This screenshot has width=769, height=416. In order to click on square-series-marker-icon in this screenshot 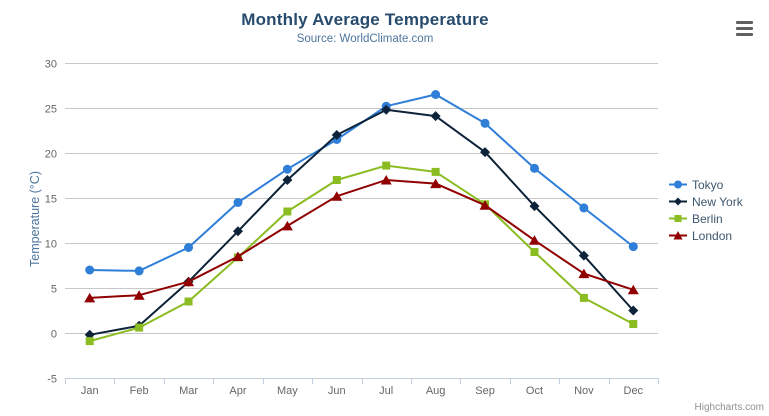, I will do `click(678, 218)`.